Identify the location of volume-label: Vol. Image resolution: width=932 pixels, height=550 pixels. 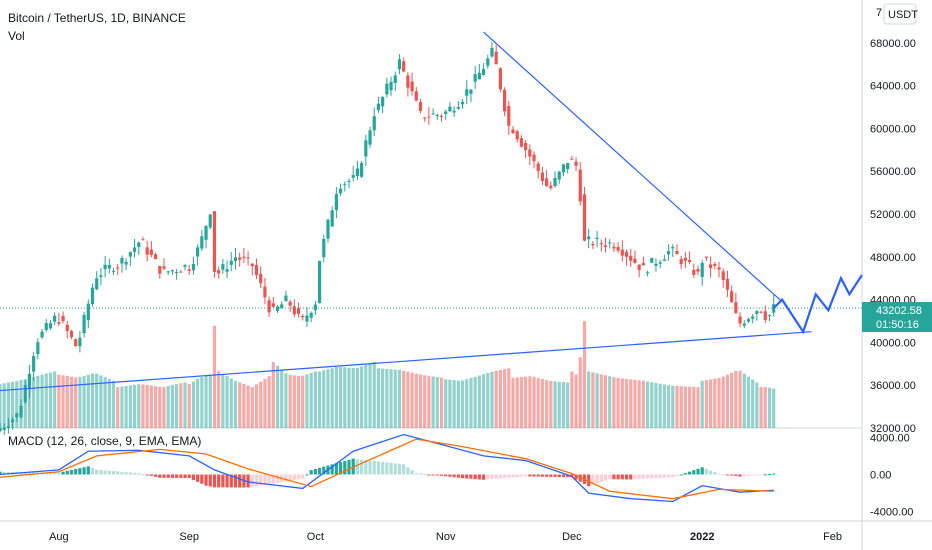
(16, 36).